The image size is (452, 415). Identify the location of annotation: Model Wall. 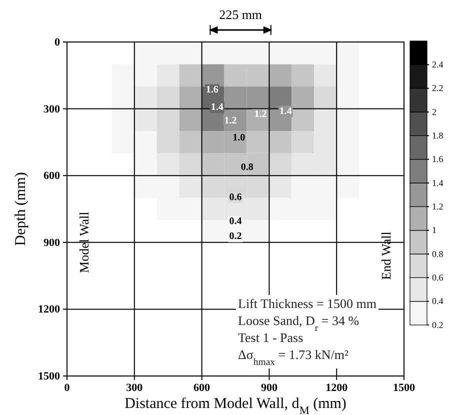
(84, 242).